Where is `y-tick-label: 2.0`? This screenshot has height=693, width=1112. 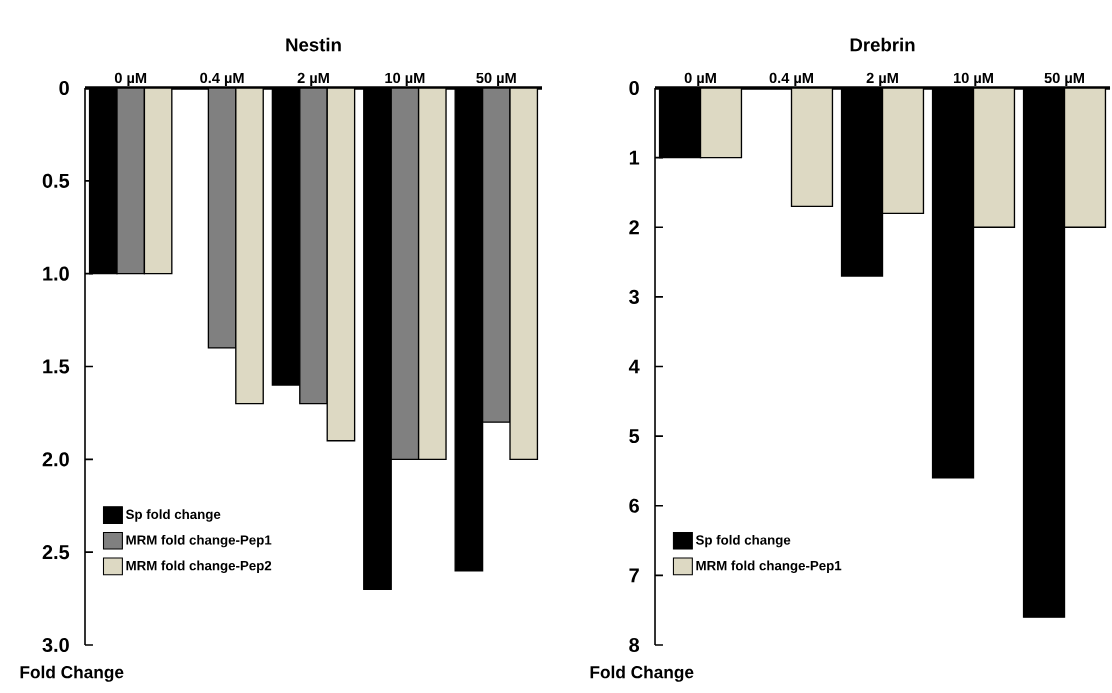 y-tick-label: 2.0 is located at coordinates (55, 459).